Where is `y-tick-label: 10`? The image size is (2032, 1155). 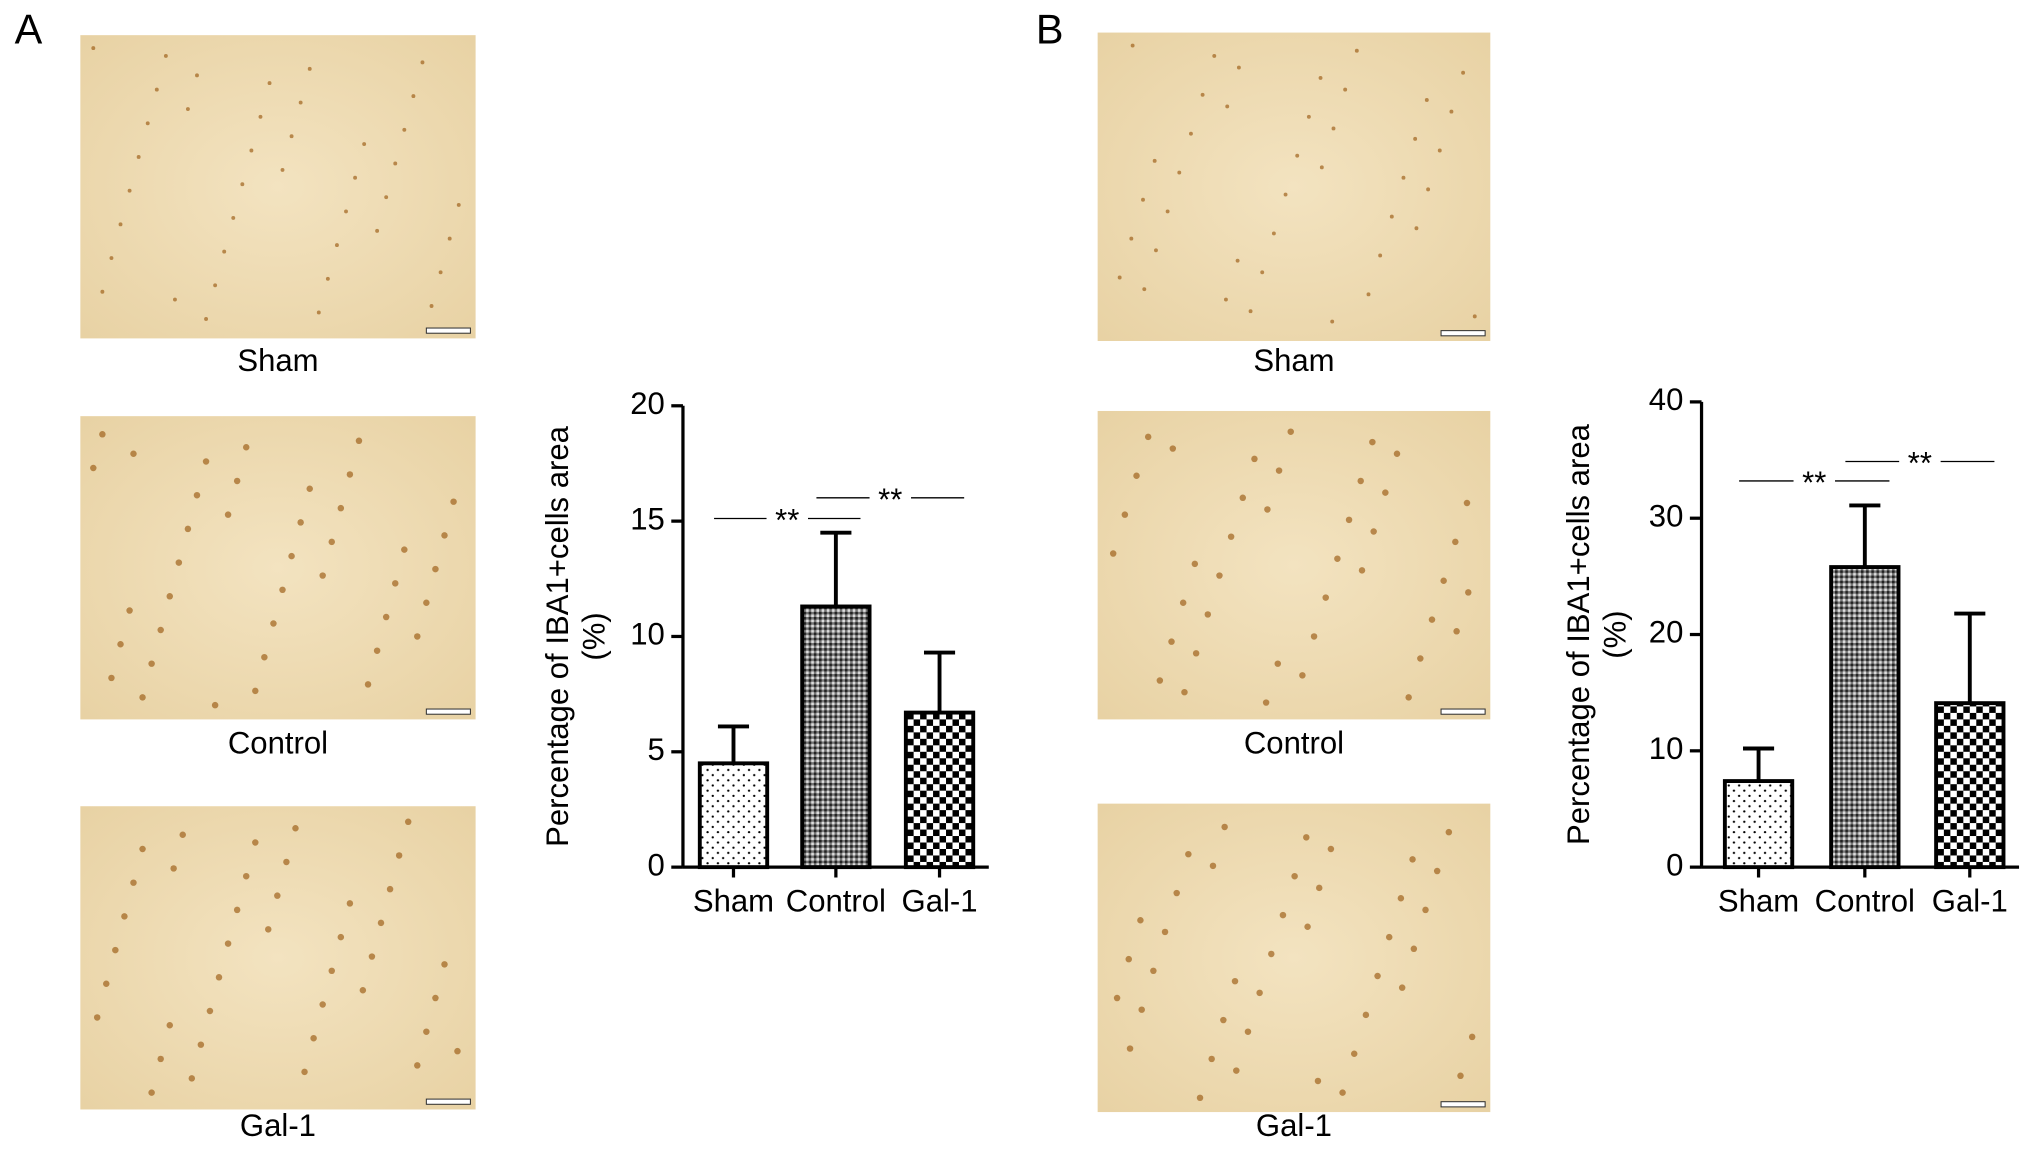 y-tick-label: 10 is located at coordinates (647, 634).